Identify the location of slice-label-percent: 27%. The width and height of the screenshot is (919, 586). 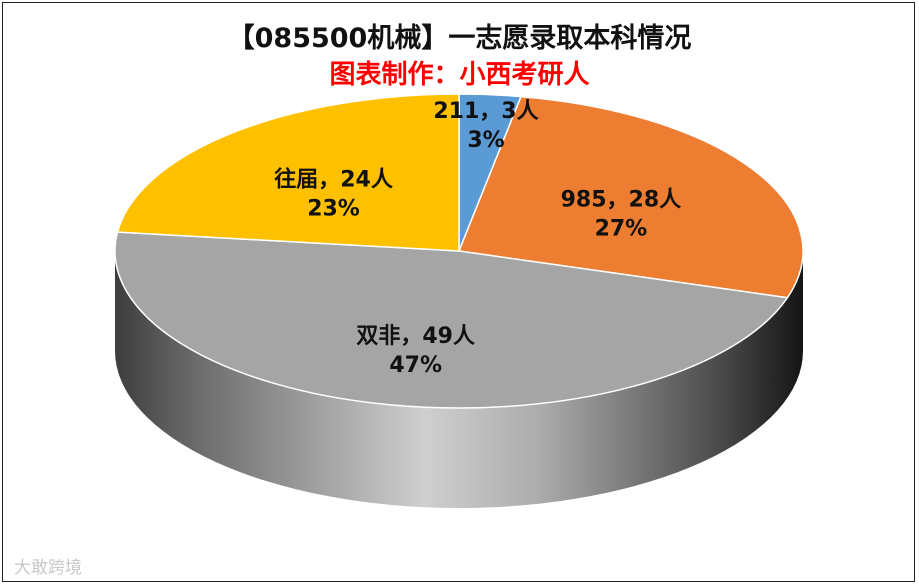
(621, 228).